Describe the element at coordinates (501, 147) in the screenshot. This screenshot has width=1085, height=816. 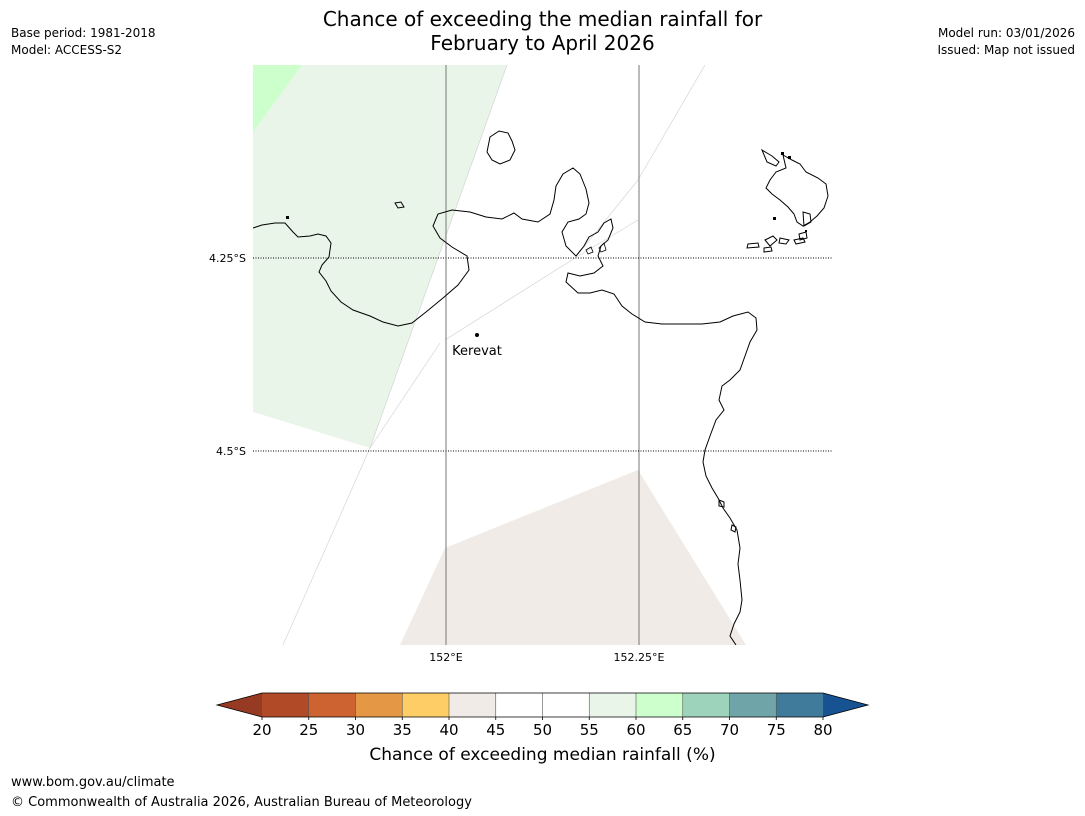
I see `island-north` at that location.